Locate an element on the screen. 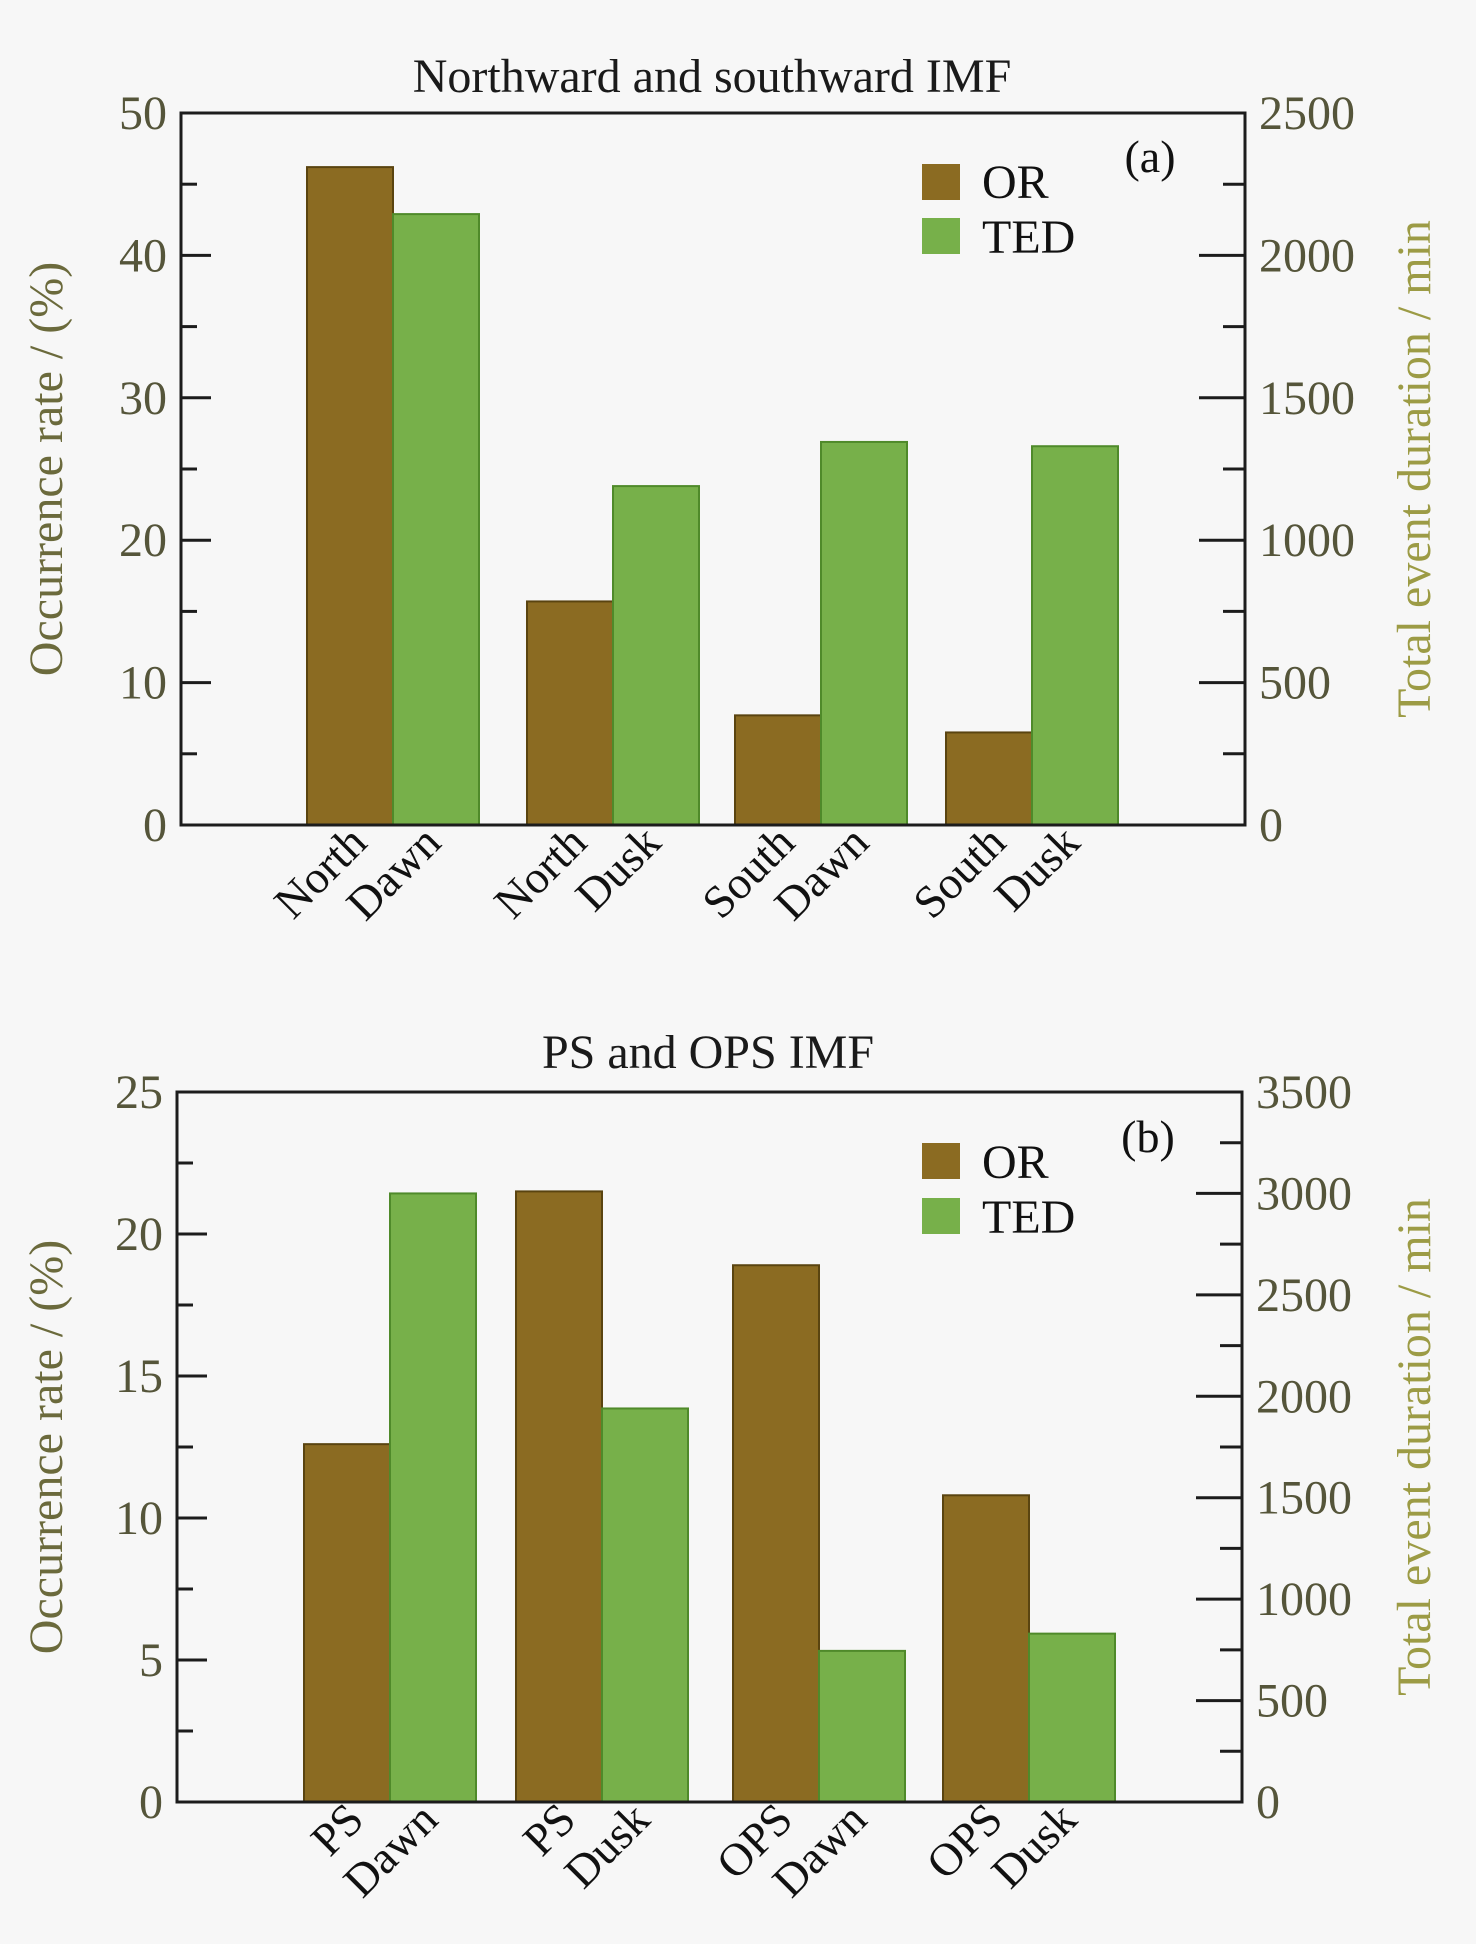 The image size is (1476, 1944). panel-b-left-tick-label: 25 is located at coordinates (139, 1092).